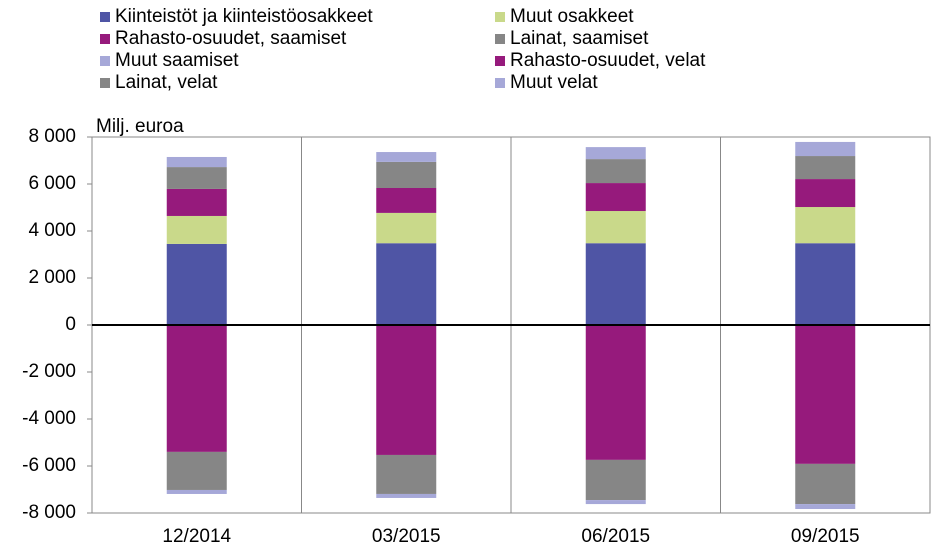  Describe the element at coordinates (52, 277) in the screenshot. I see `y-tick-label: 2 000` at that location.